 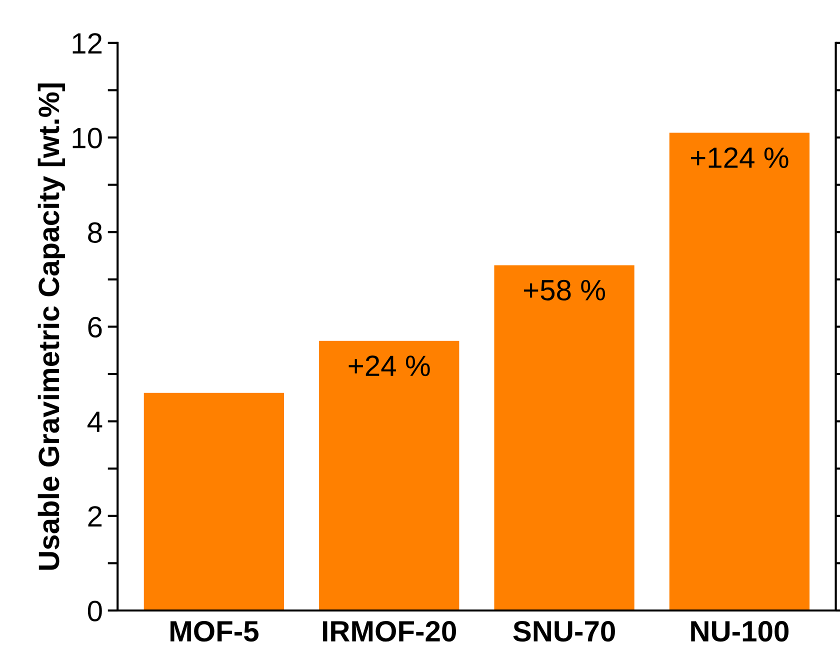 I want to click on annotation: +124 %, so click(x=739, y=157).